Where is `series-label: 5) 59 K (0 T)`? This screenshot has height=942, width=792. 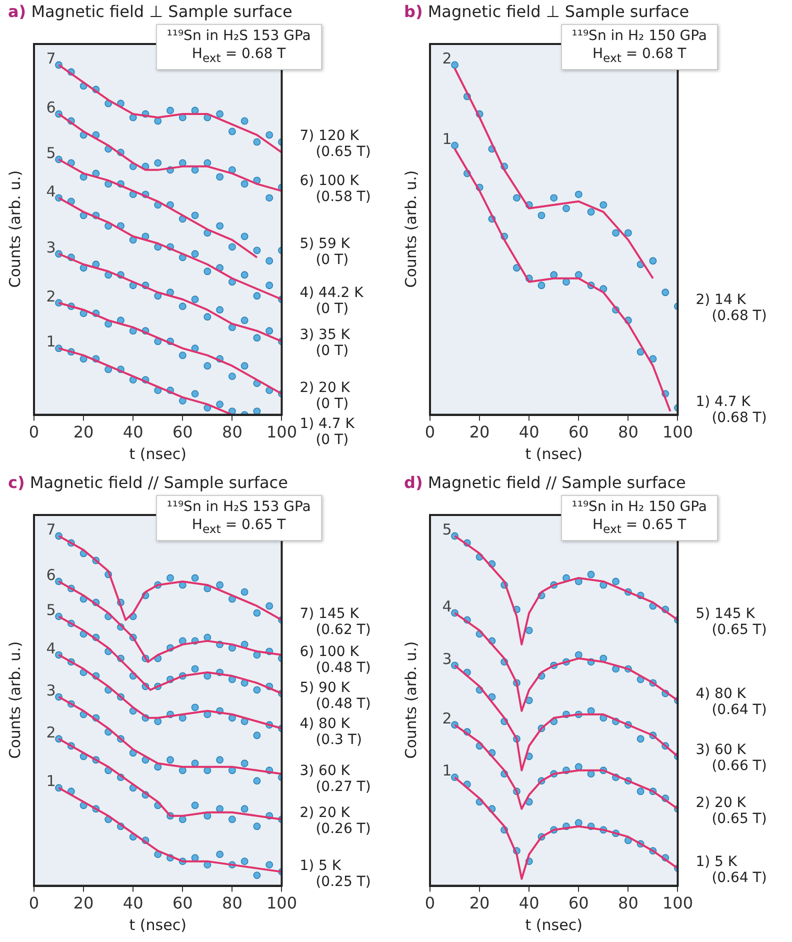 series-label: 5) 59 K (0 T) is located at coordinates (325, 252).